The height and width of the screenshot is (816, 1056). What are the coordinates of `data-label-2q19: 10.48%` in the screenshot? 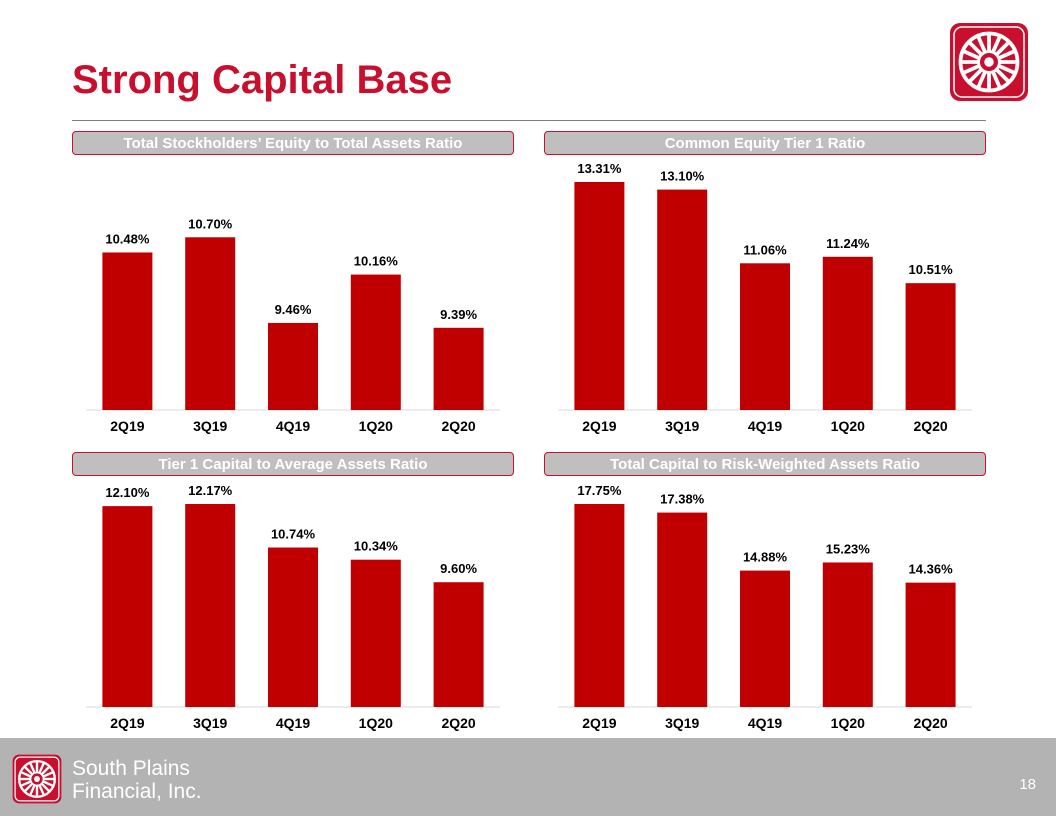 It's located at (127, 238).